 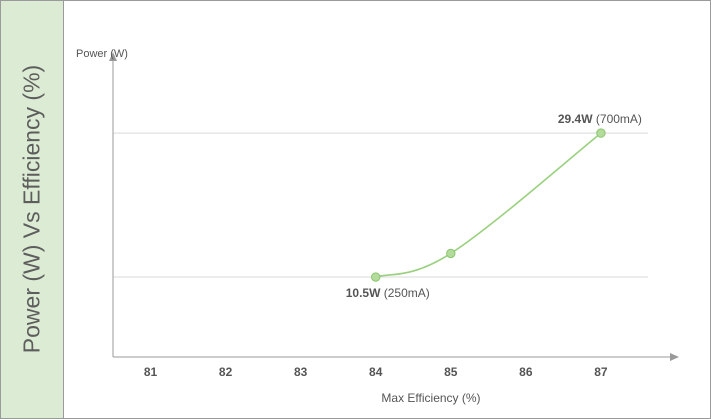 I want to click on x-tick-label: 84, so click(x=376, y=372).